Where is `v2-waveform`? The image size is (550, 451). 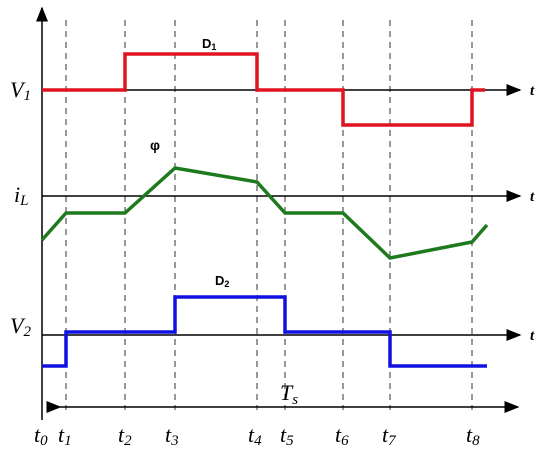
v2-waveform is located at coordinates (264, 331).